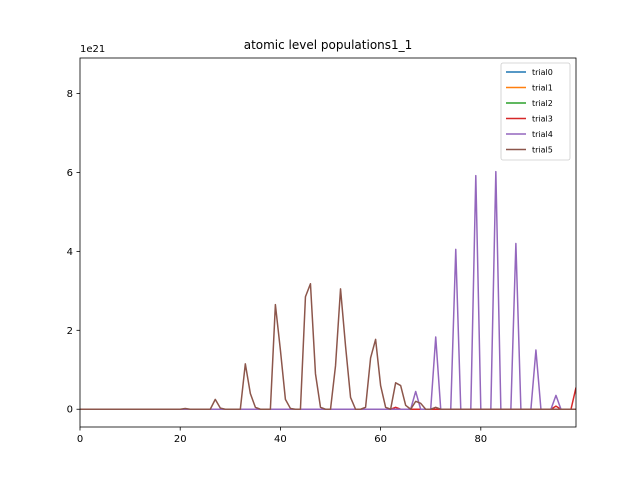 Image resolution: width=640 pixels, height=480 pixels. Describe the element at coordinates (328, 45) in the screenshot. I see `chart-title: atomic level populations1_1` at that location.